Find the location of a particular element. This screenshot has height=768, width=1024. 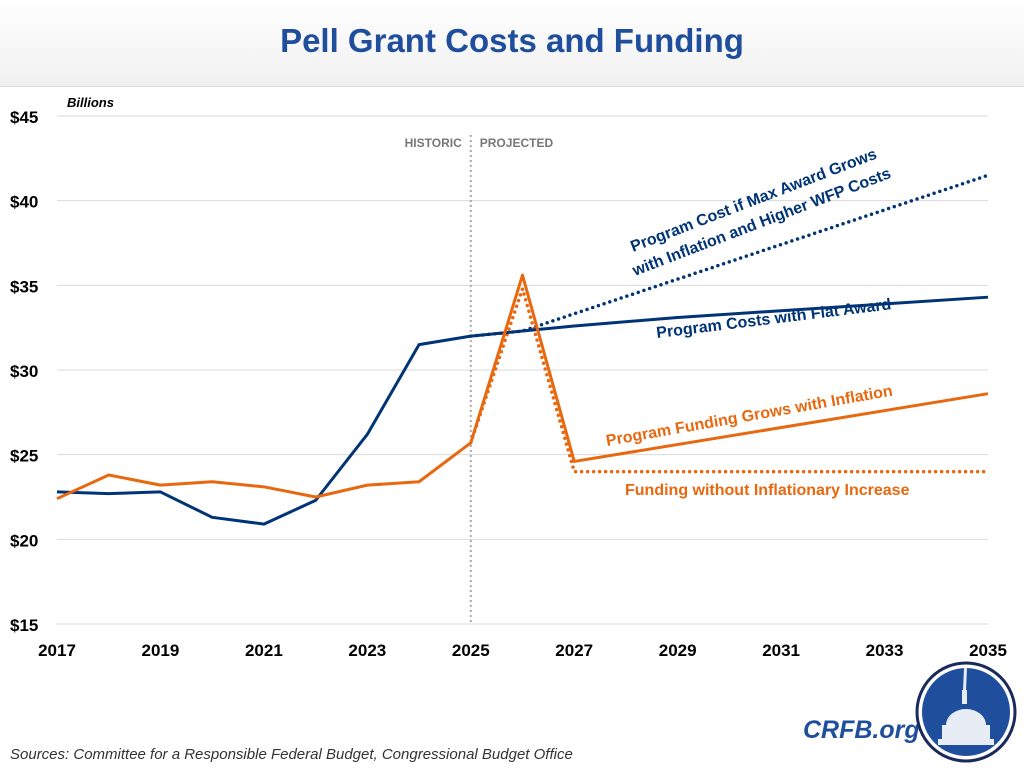

y-tick-label: $15 is located at coordinates (24, 625).